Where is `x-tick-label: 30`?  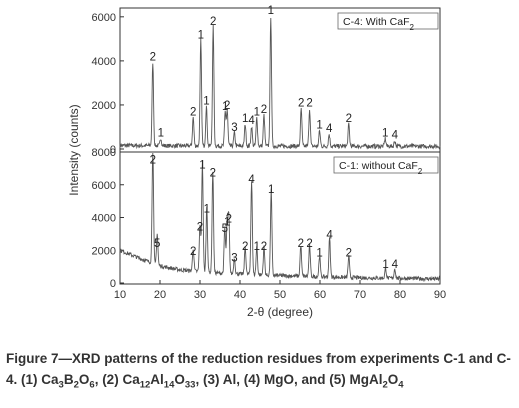
x-tick-label: 30 is located at coordinates (200, 295).